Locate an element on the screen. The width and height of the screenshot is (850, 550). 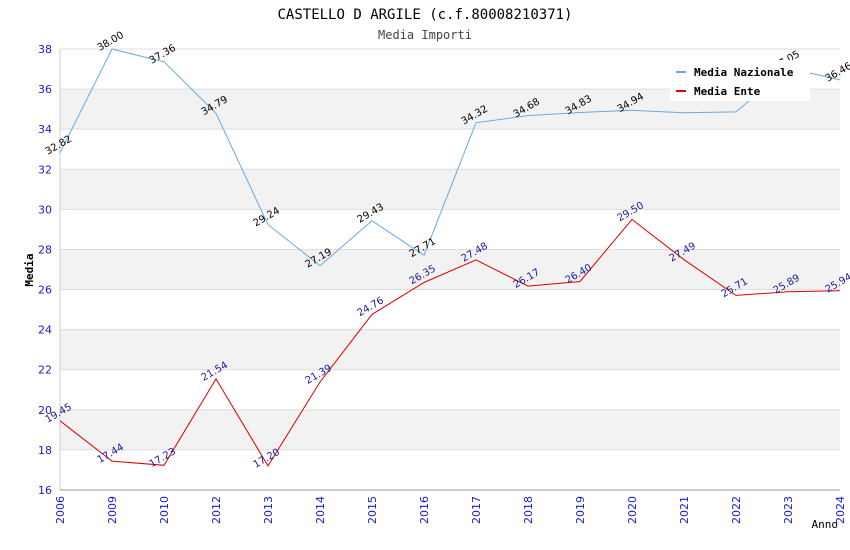
x-tick-label: 2023 is located at coordinates (788, 510).